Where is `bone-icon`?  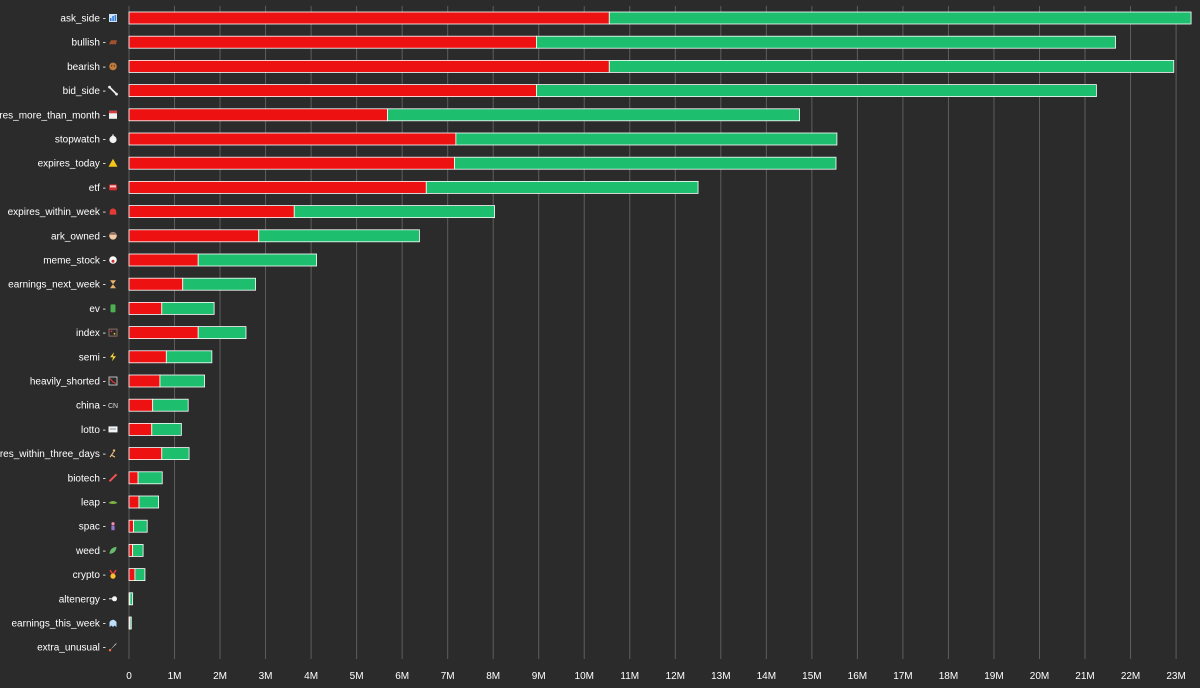 bone-icon is located at coordinates (113, 90).